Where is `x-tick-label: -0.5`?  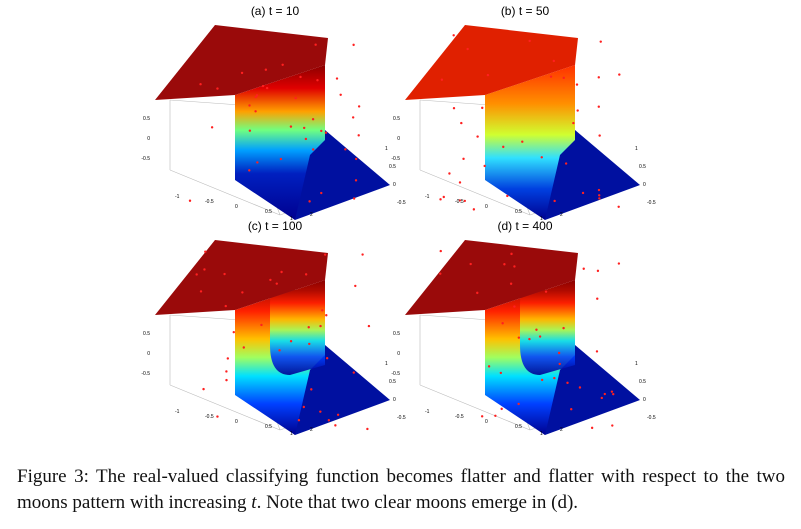 x-tick-label: -0.5 is located at coordinates (209, 417).